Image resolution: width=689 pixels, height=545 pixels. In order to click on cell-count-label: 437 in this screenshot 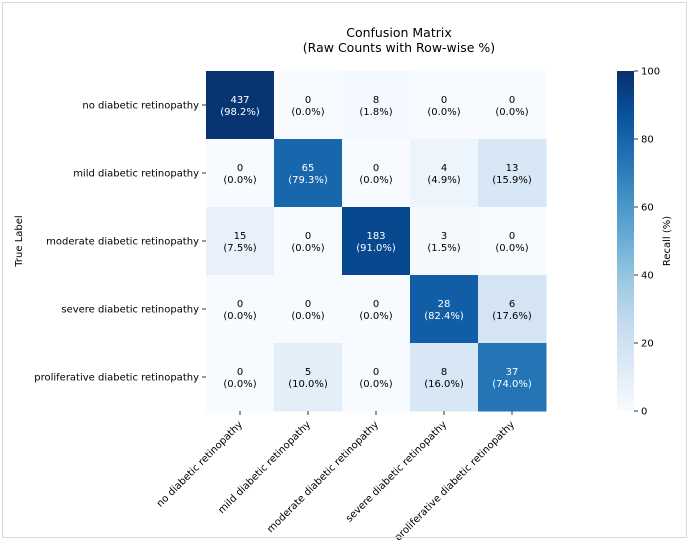, I will do `click(239, 100)`.